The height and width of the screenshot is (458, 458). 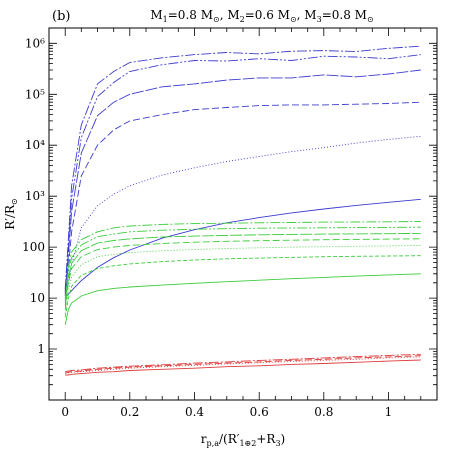 I want to click on y-tick-label: 10³, so click(x=35, y=196).